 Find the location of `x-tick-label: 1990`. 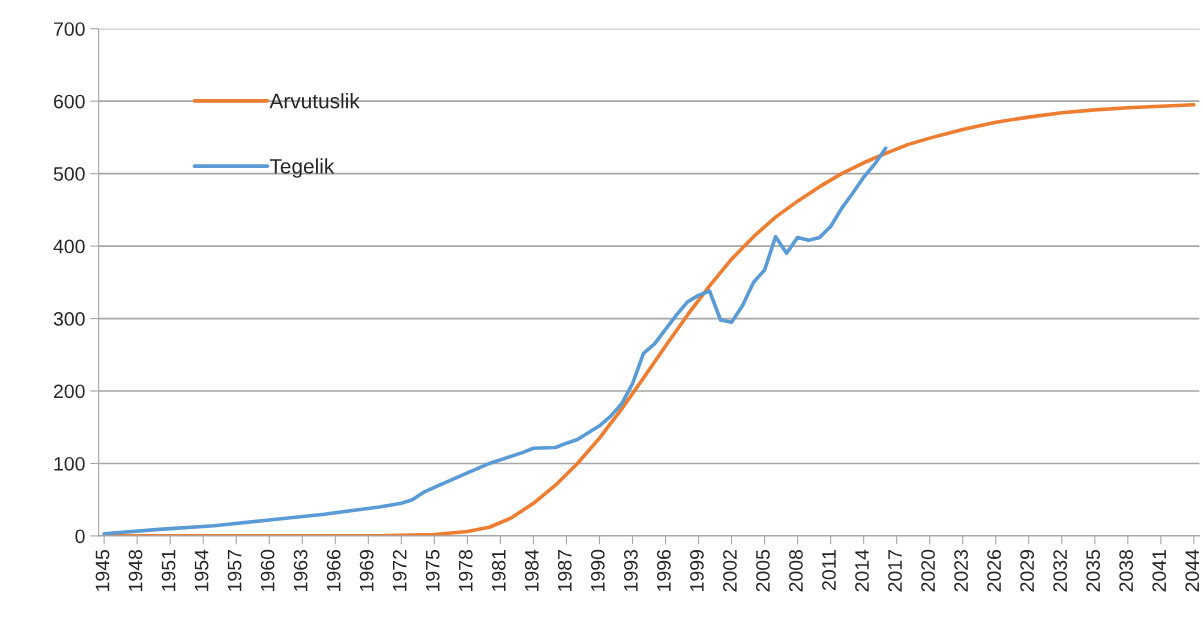

x-tick-label: 1990 is located at coordinates (597, 570).